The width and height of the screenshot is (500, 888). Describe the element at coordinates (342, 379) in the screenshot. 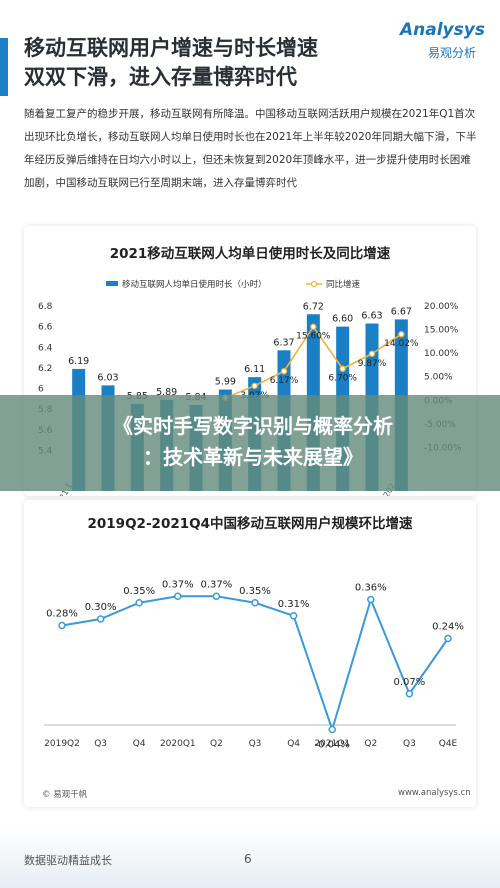

I see `growth-value-label: 6.70%` at that location.